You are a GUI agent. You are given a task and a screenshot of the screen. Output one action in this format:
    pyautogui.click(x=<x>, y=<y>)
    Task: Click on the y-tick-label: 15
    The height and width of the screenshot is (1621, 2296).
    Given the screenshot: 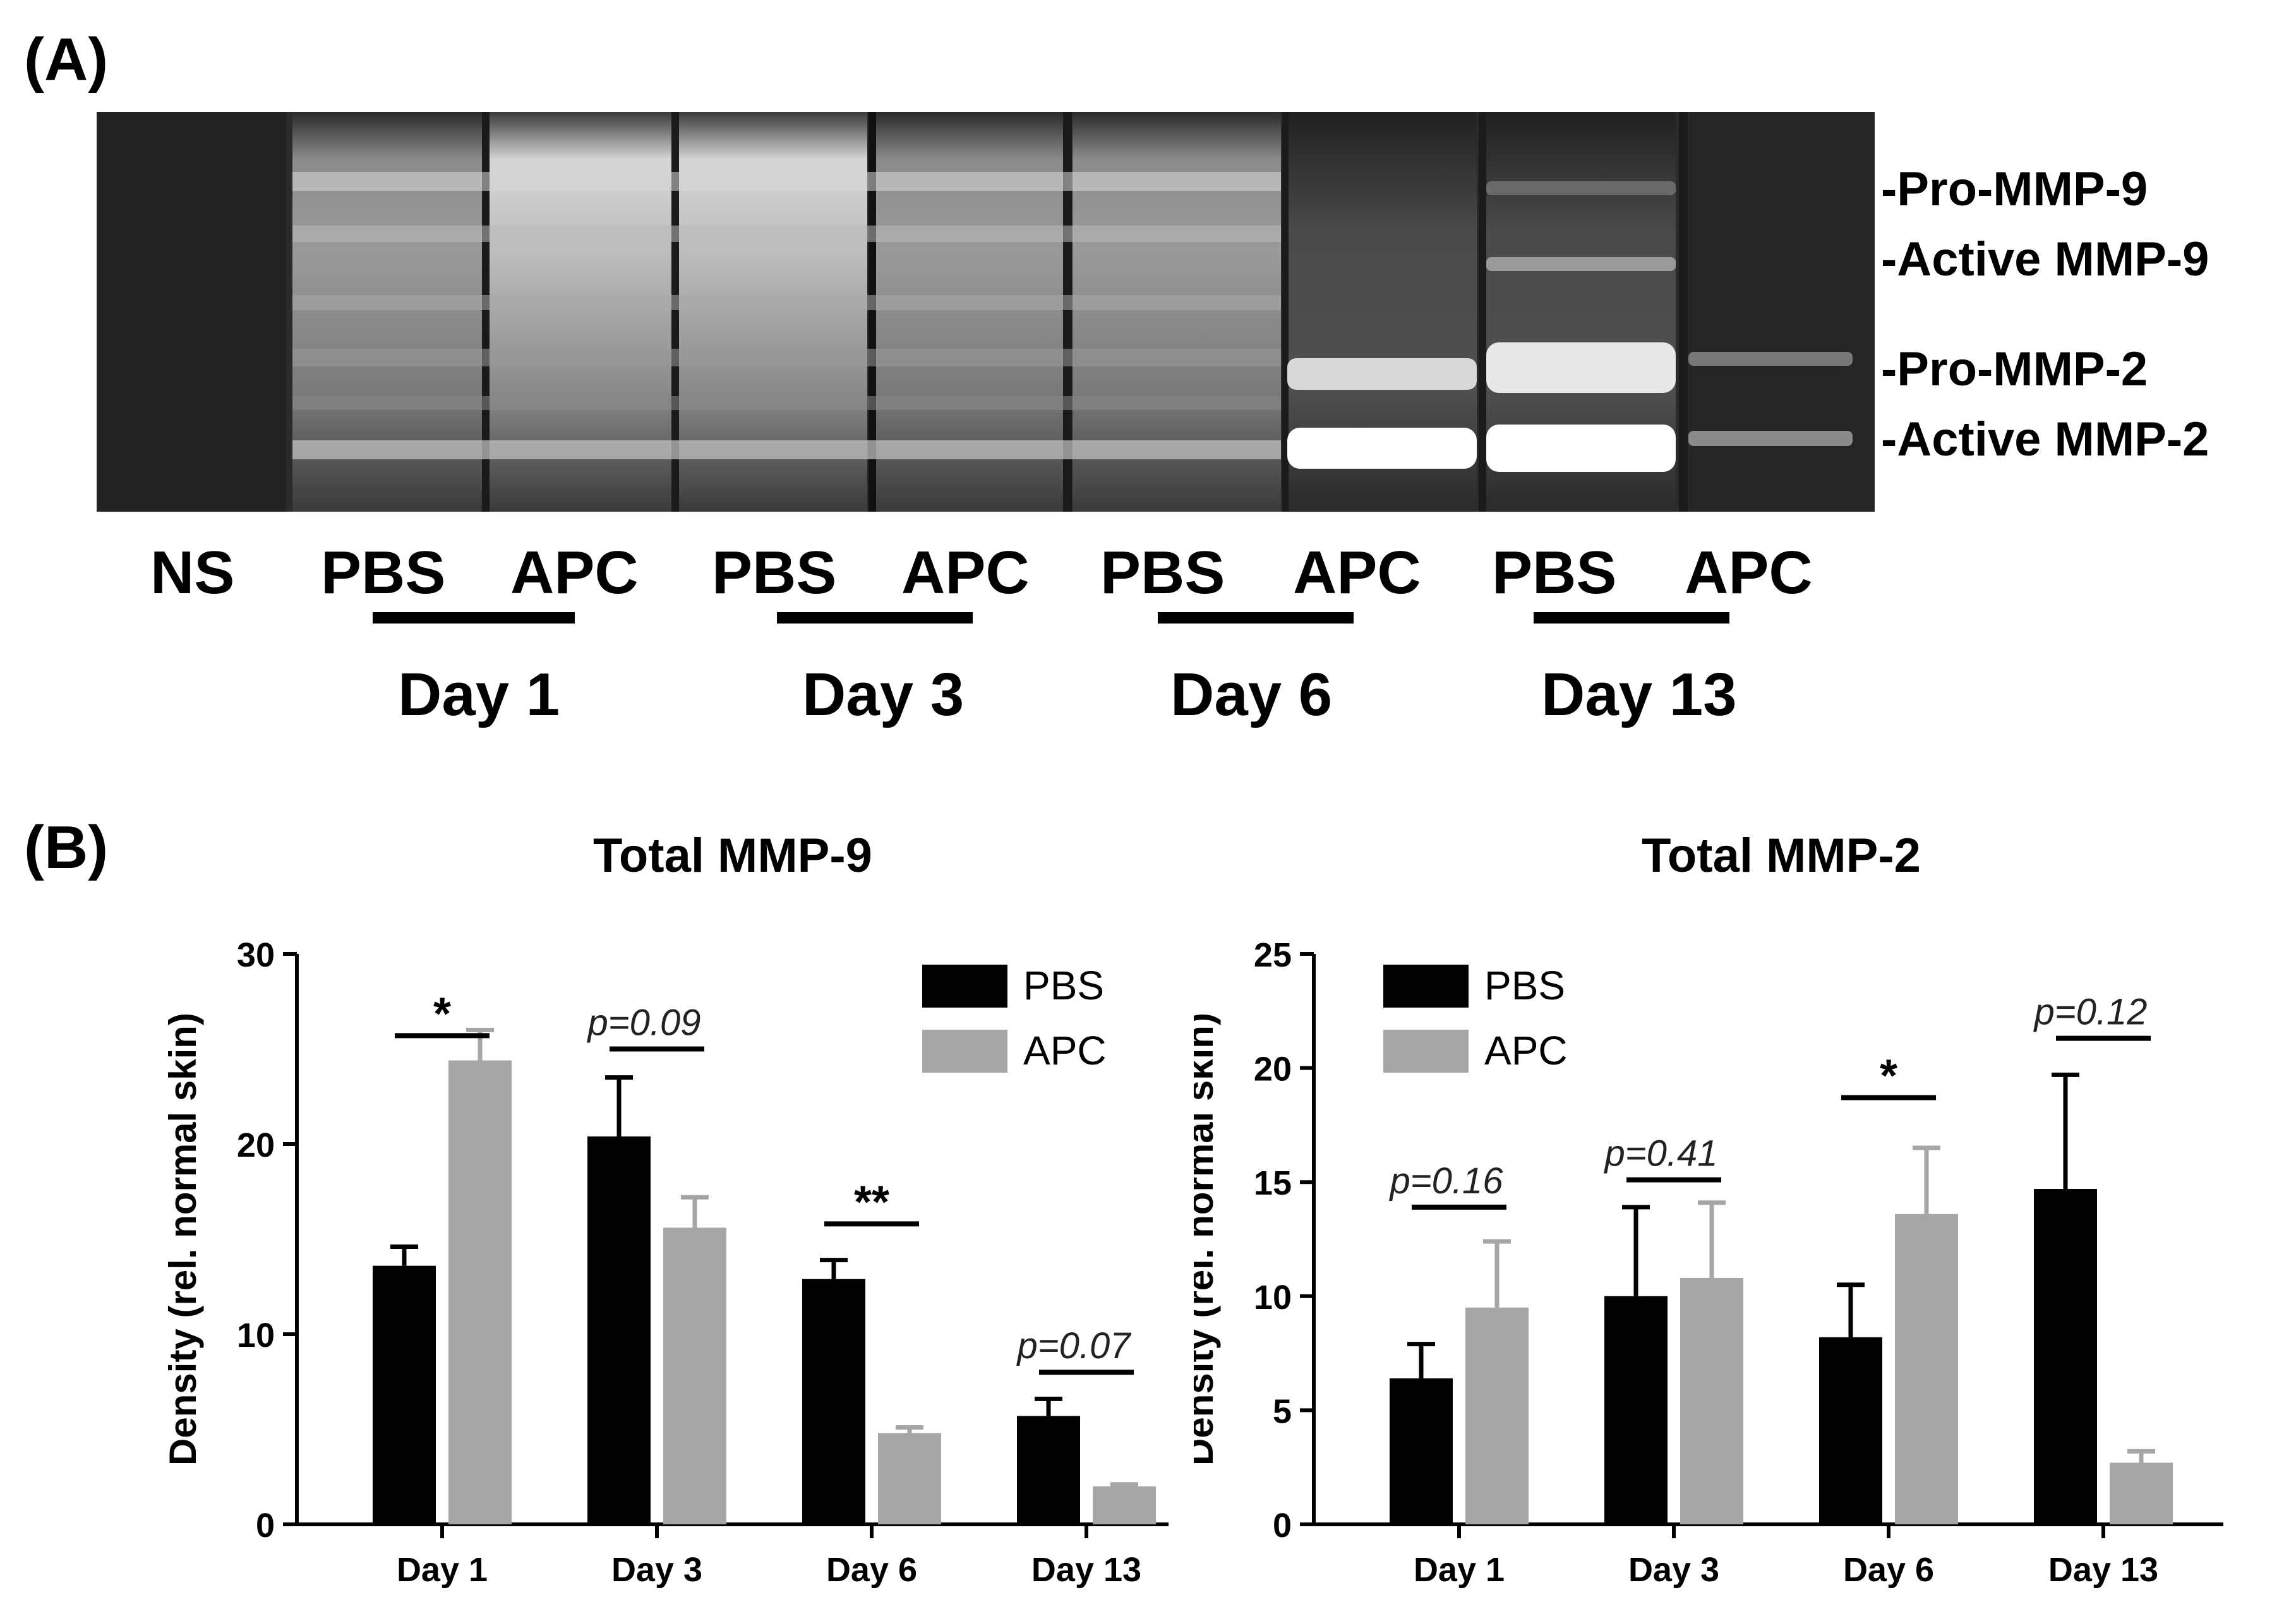 What is the action you would take?
    pyautogui.click(x=1273, y=1183)
    